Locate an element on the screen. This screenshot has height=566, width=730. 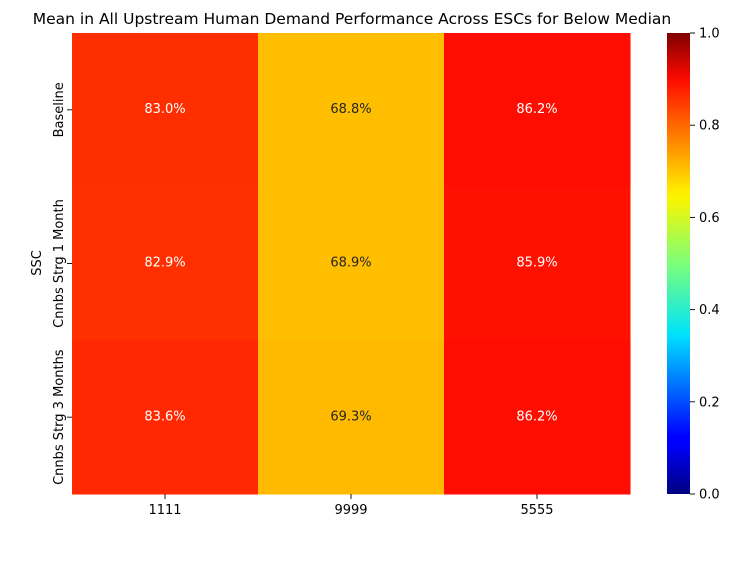
cell-value-label: 69.3% is located at coordinates (350, 416).